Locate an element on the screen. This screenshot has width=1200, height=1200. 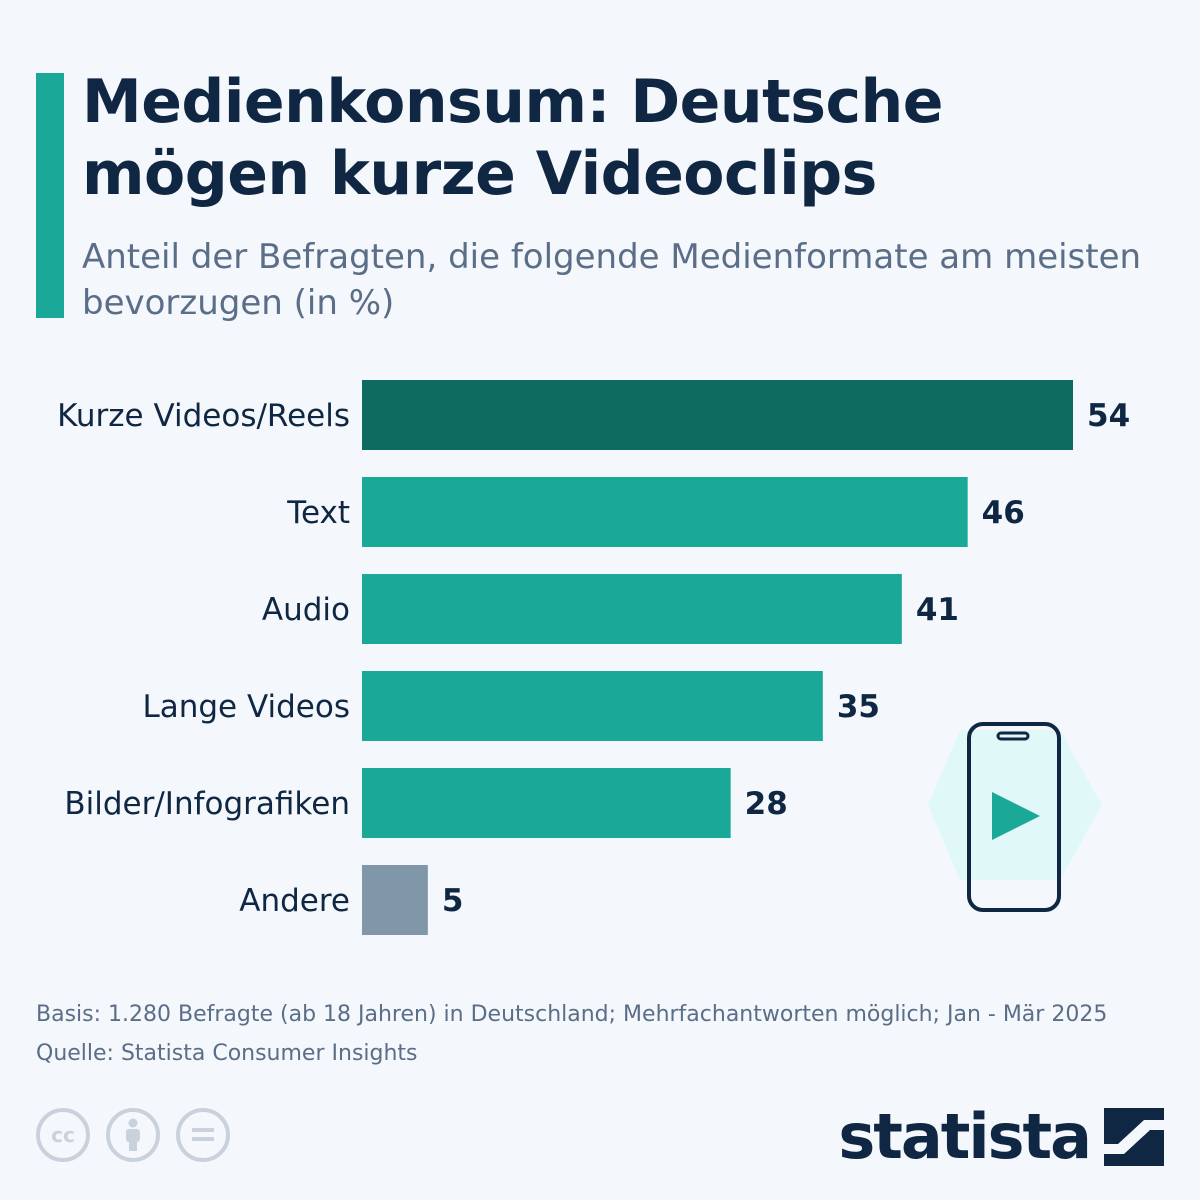
category-label: Kurze Videos/Reels is located at coordinates (203, 416).